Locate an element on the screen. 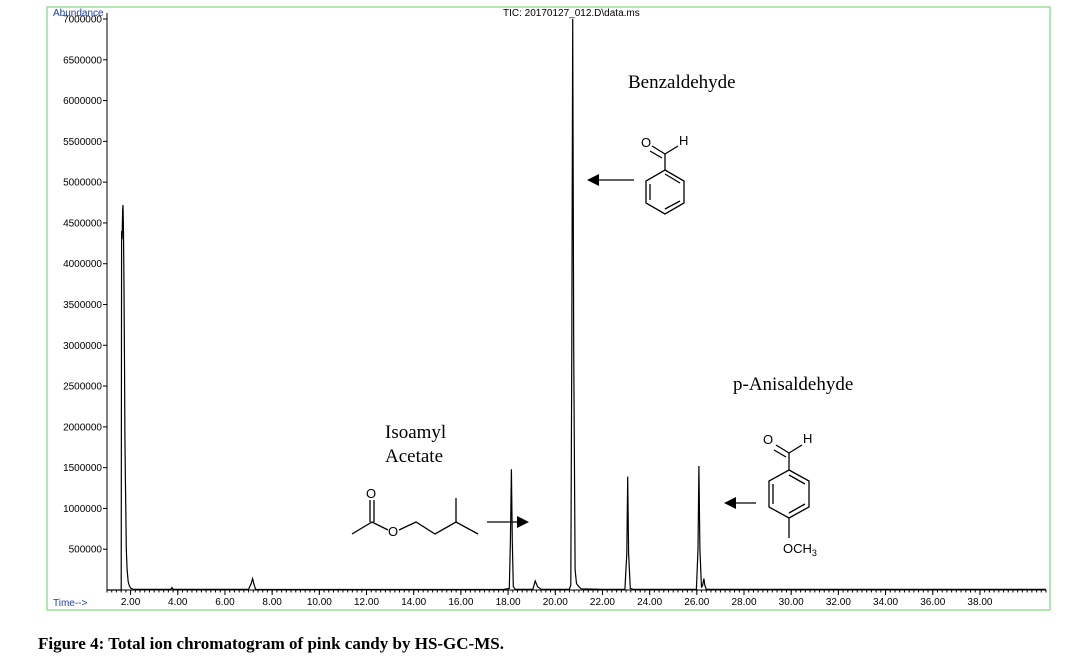  x-tick-label: 4.00 is located at coordinates (178, 602).